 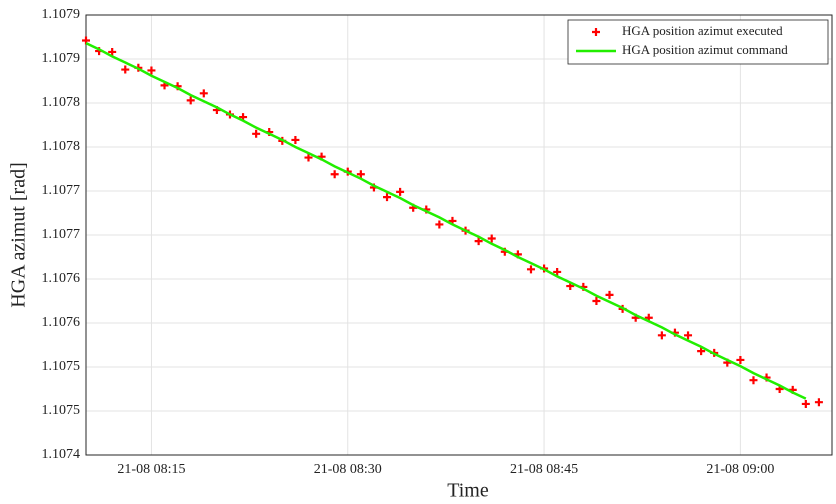 I want to click on x-tick-label: 21-08 08:15, so click(x=151, y=469).